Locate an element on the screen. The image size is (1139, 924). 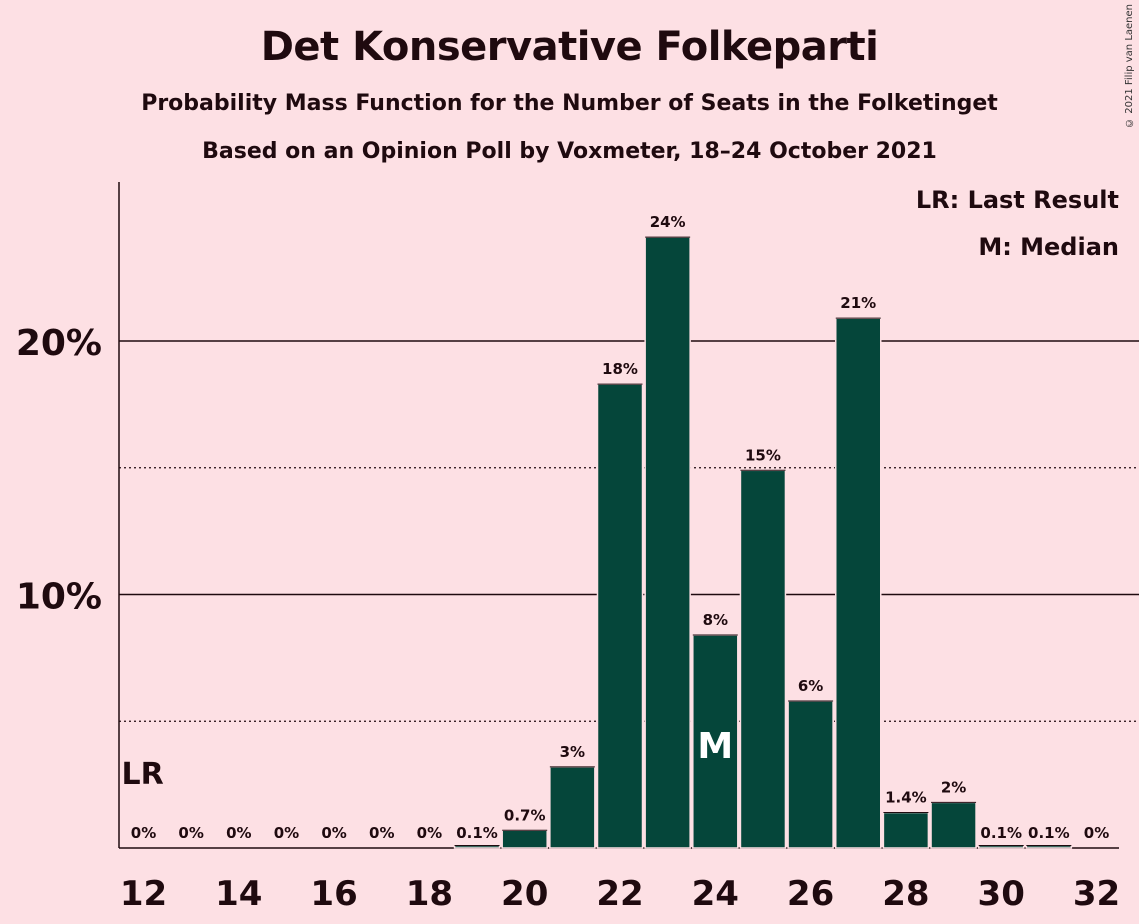
chart-title: Det Konservative Folkeparti is located at coordinates (569, 47).